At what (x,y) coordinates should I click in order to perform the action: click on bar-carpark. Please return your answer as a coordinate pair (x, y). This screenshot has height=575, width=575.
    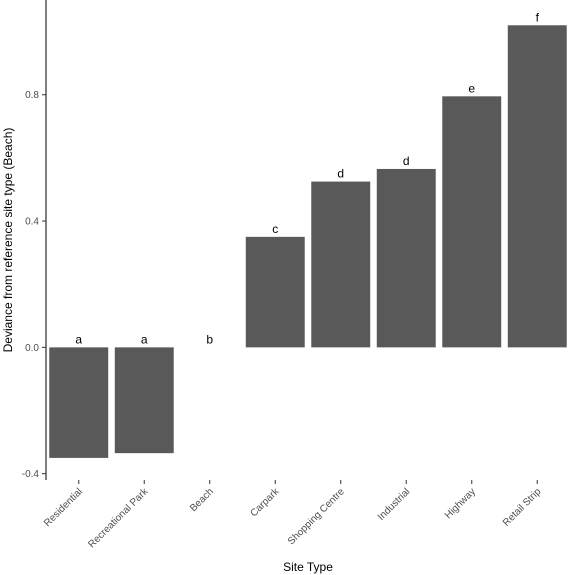
    Looking at the image, I should click on (275, 292).